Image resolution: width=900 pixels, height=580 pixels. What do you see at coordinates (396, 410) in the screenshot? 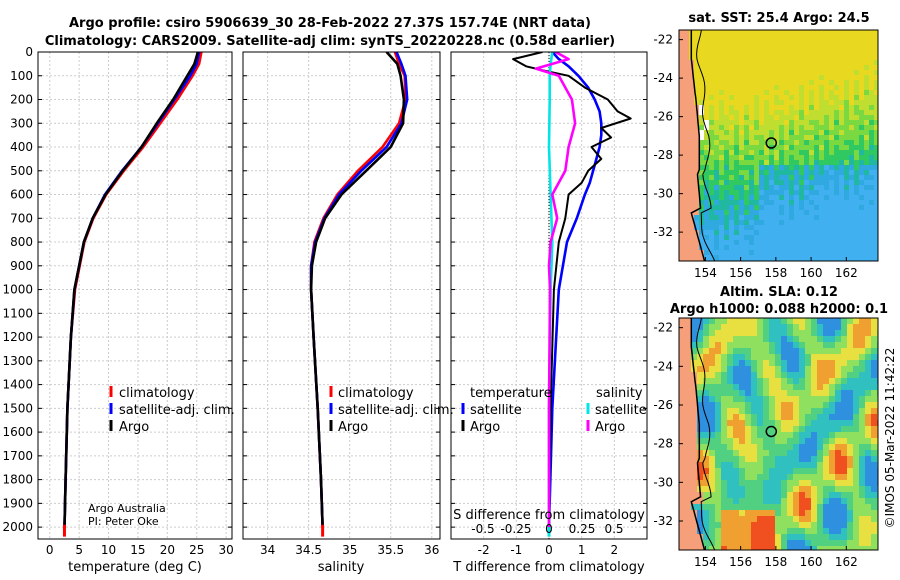
I see `legend-label-satellite: satellite-adj. clim.` at bounding box center [396, 410].